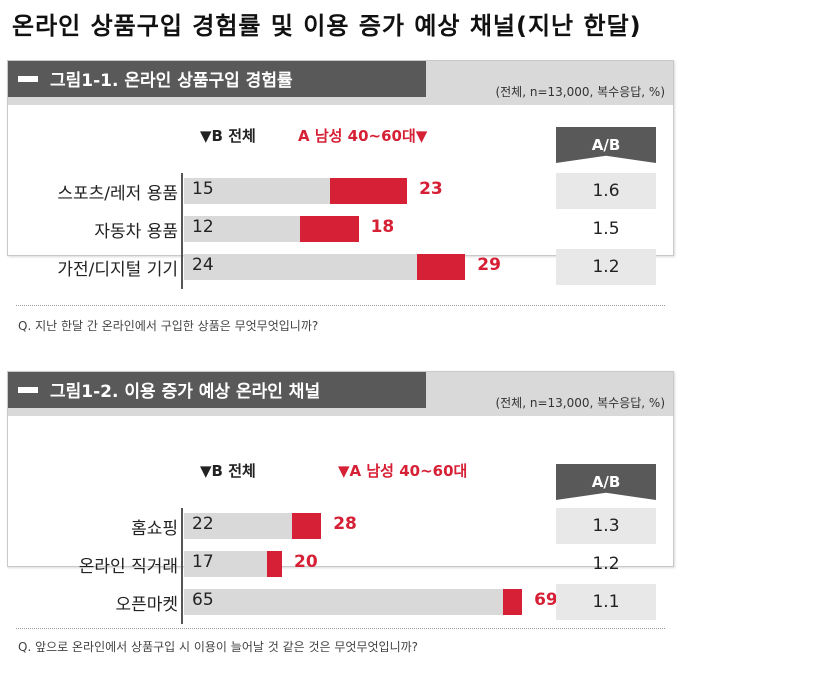  What do you see at coordinates (128, 567) in the screenshot?
I see `category-label: 온라인 직거래` at bounding box center [128, 567].